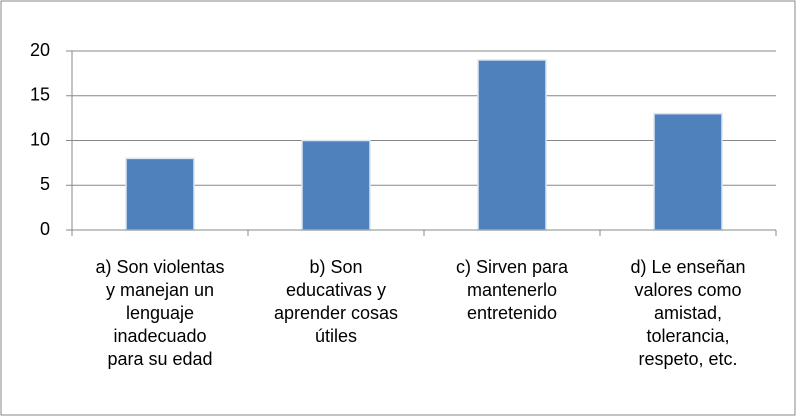 This screenshot has width=797, height=417. I want to click on y-tick-label: 5, so click(45, 184).